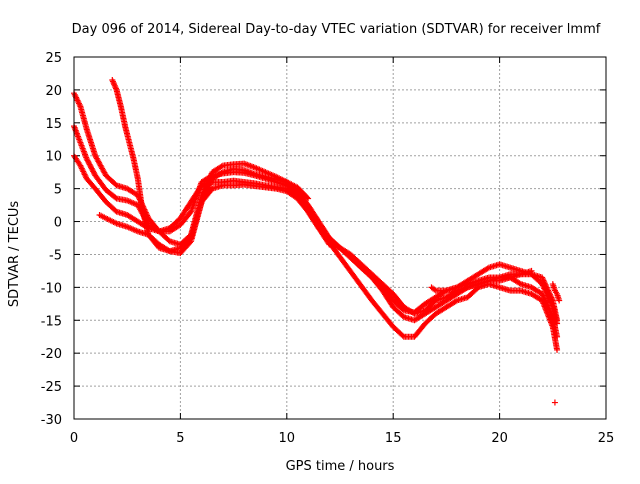 This screenshot has width=640, height=484. What do you see at coordinates (53, 157) in the screenshot?
I see `y-tick-label: 10` at bounding box center [53, 157].